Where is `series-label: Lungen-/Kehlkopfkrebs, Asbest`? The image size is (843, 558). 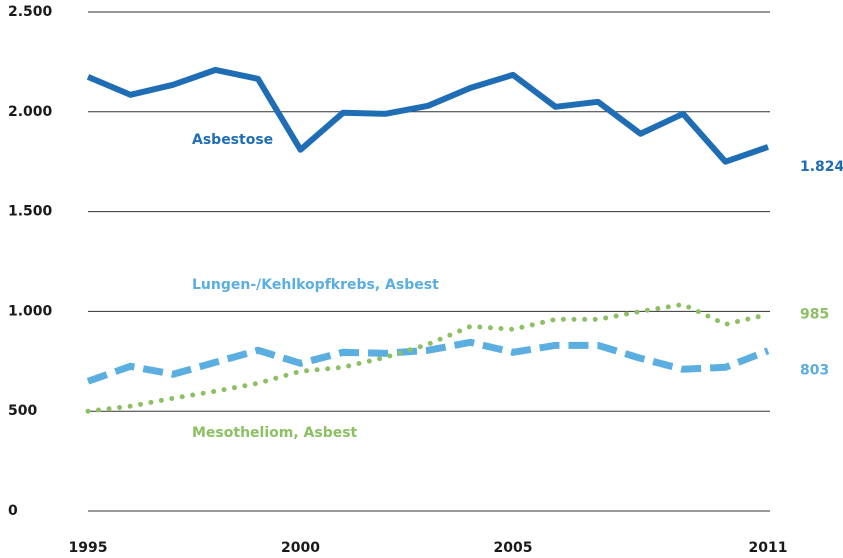 series-label: Lungen-/Kehlkopfkrebs, Asbest is located at coordinates (315, 285).